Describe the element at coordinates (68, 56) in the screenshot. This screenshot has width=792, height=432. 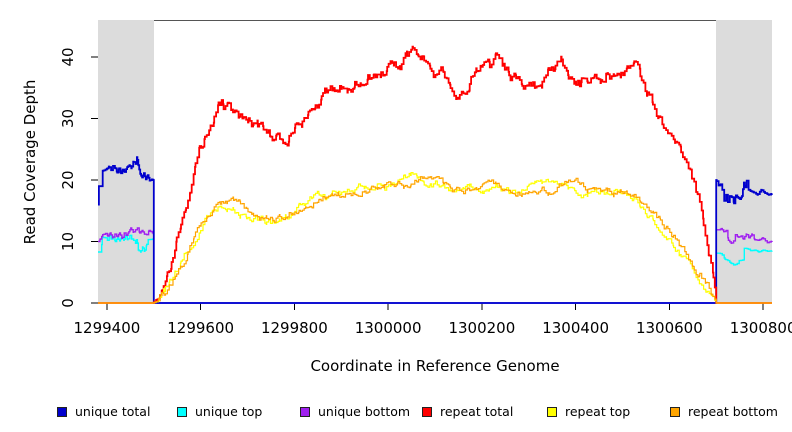
I see `y-tick-label: 40` at that location.